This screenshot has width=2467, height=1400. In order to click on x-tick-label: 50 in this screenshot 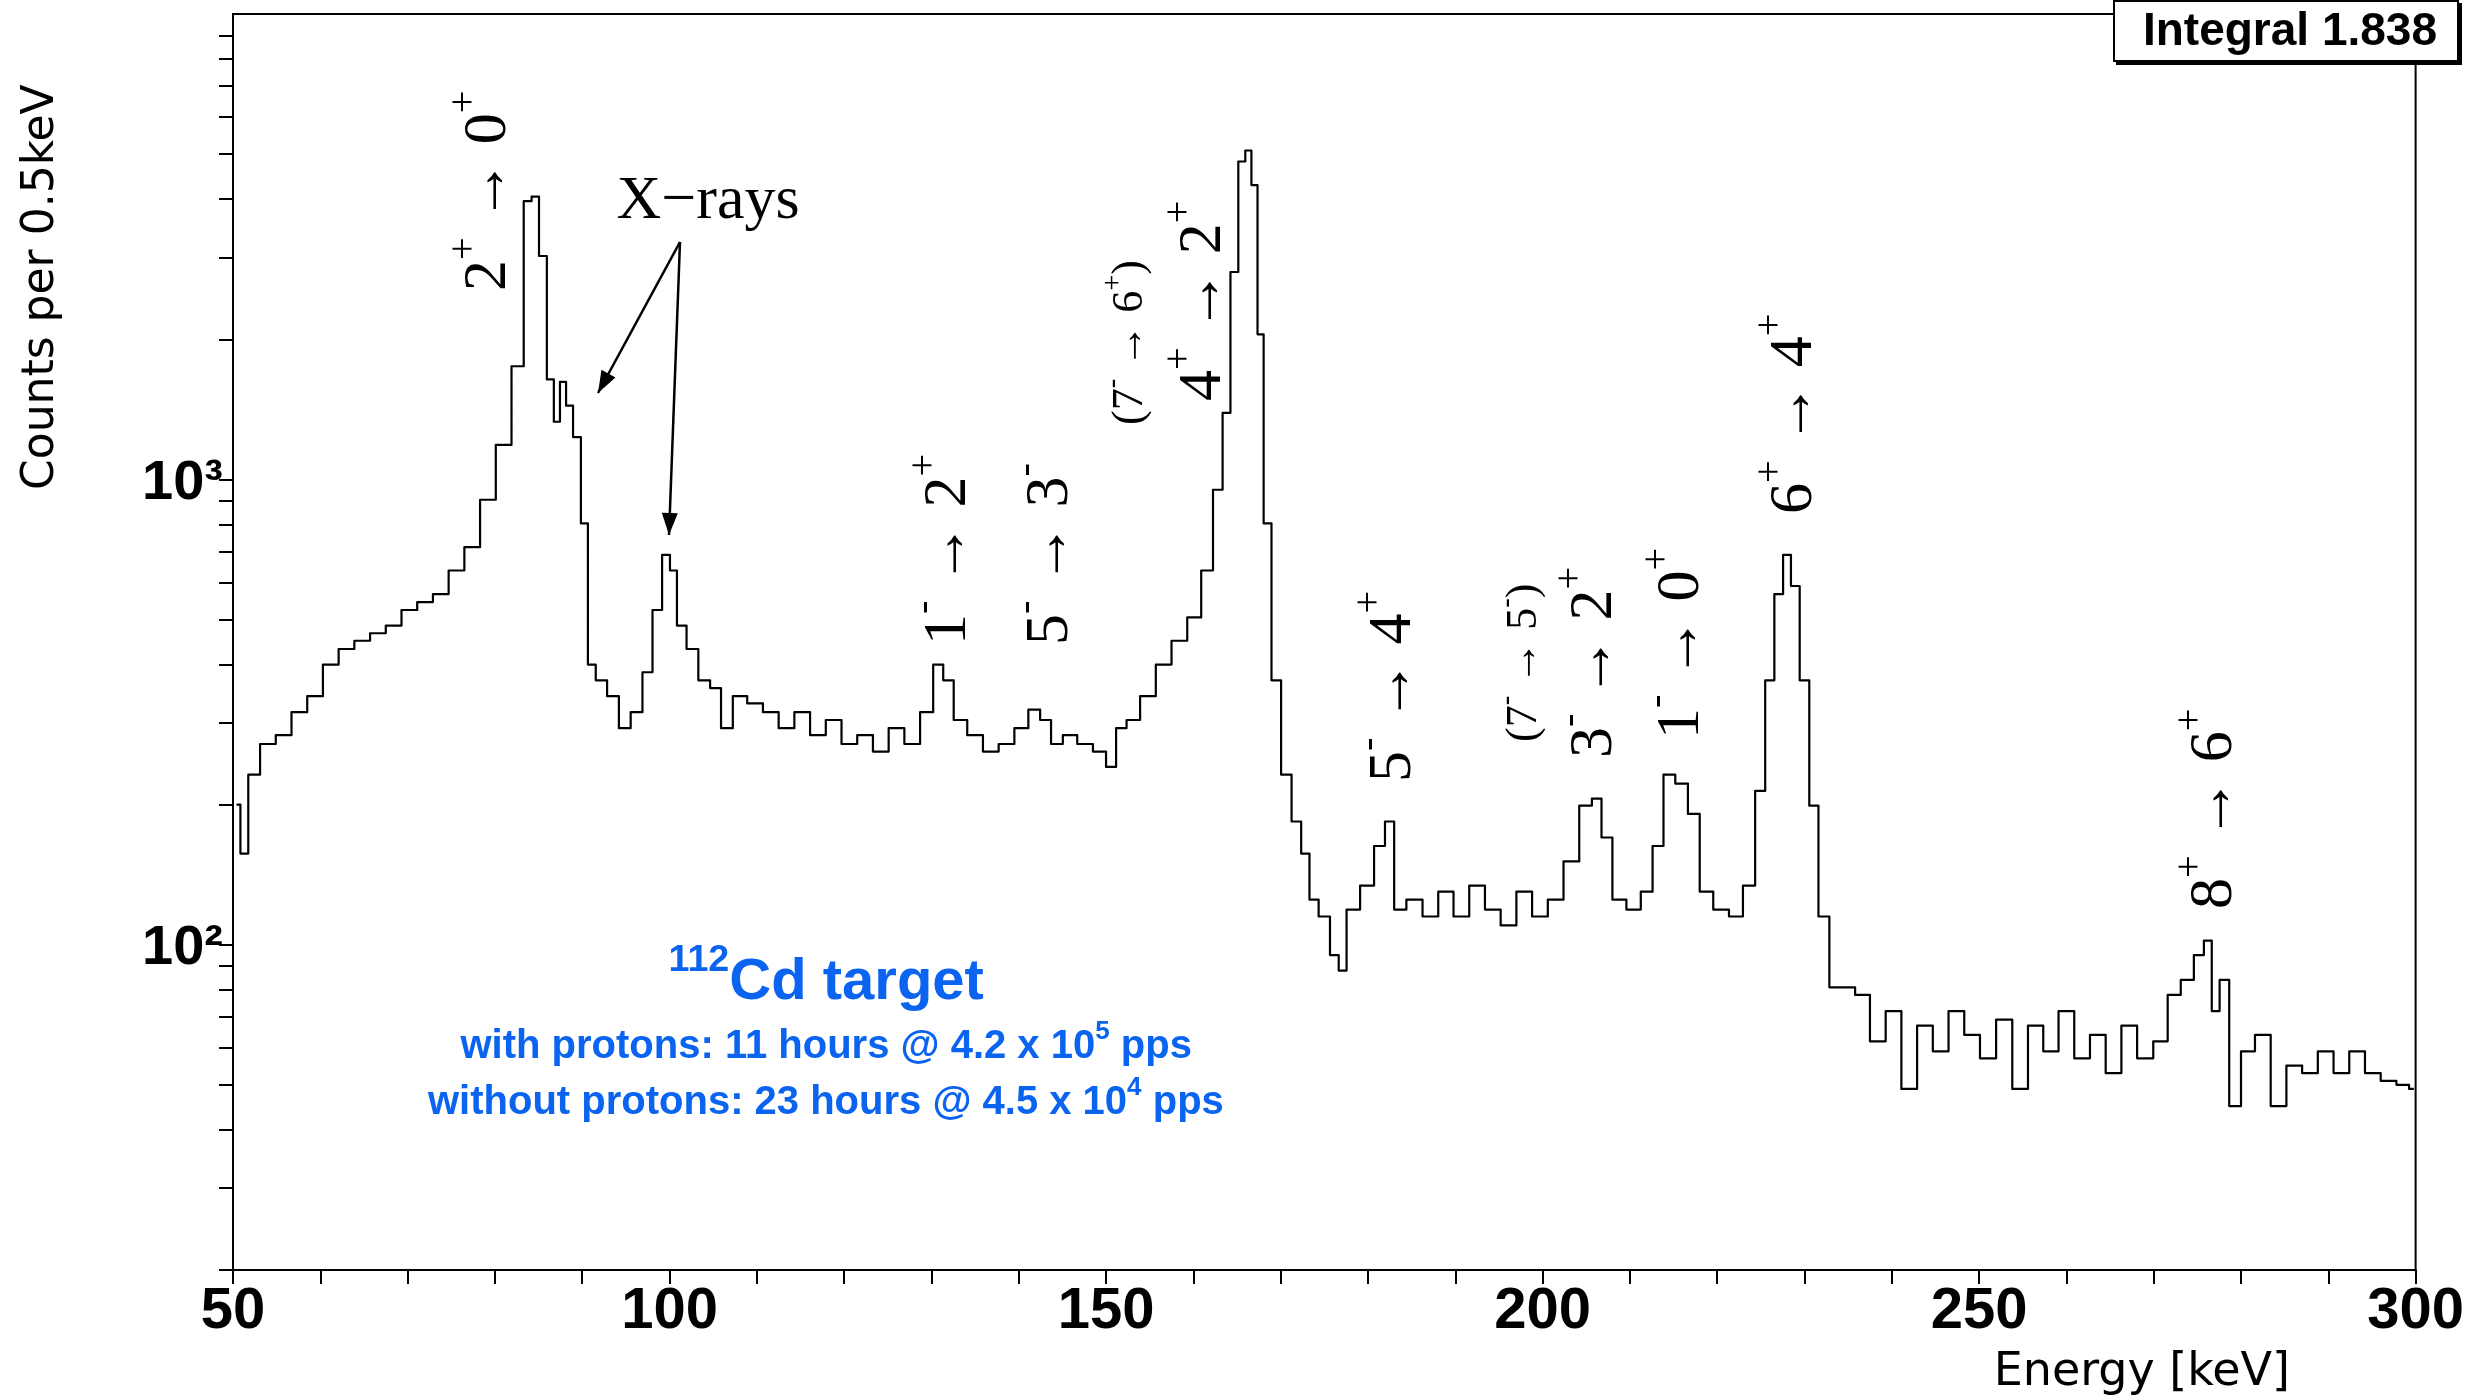, I will do `click(233, 1307)`.